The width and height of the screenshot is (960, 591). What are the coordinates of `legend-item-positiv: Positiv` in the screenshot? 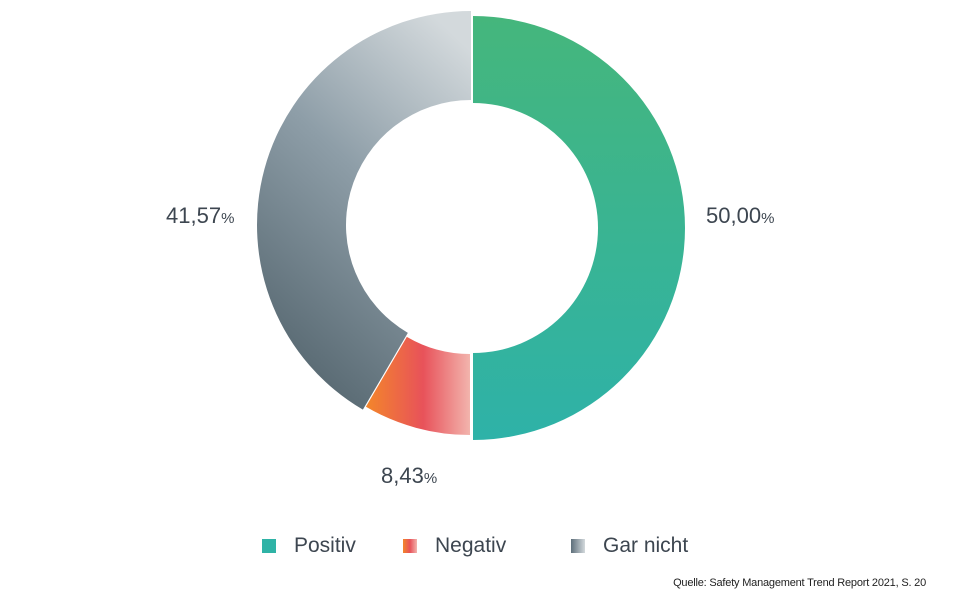 It's located at (309, 546).